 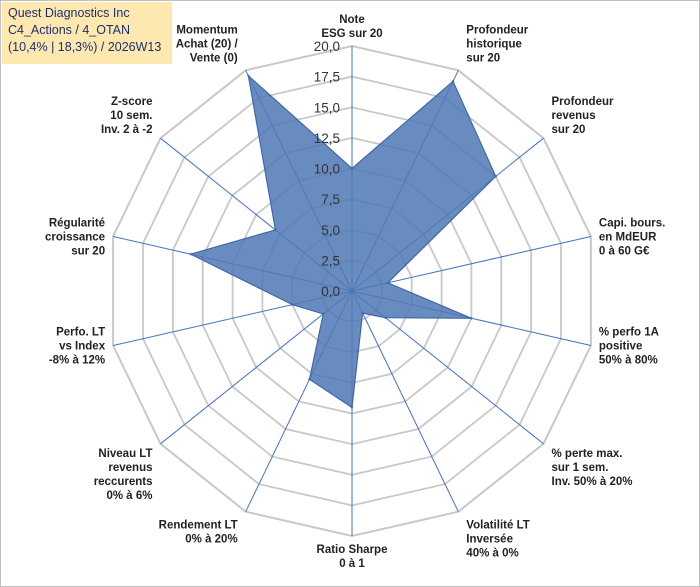 I want to click on tick-label: 12,5, so click(x=327, y=138).